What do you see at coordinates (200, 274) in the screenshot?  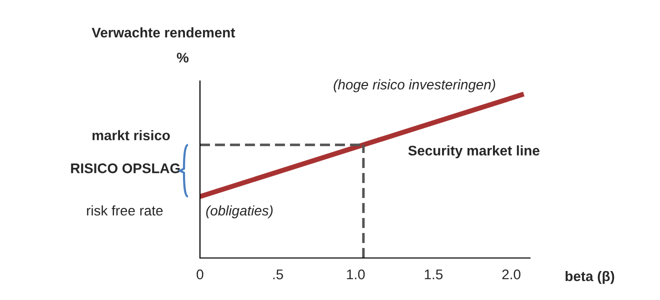 I see `x-tick-label: 0` at bounding box center [200, 274].